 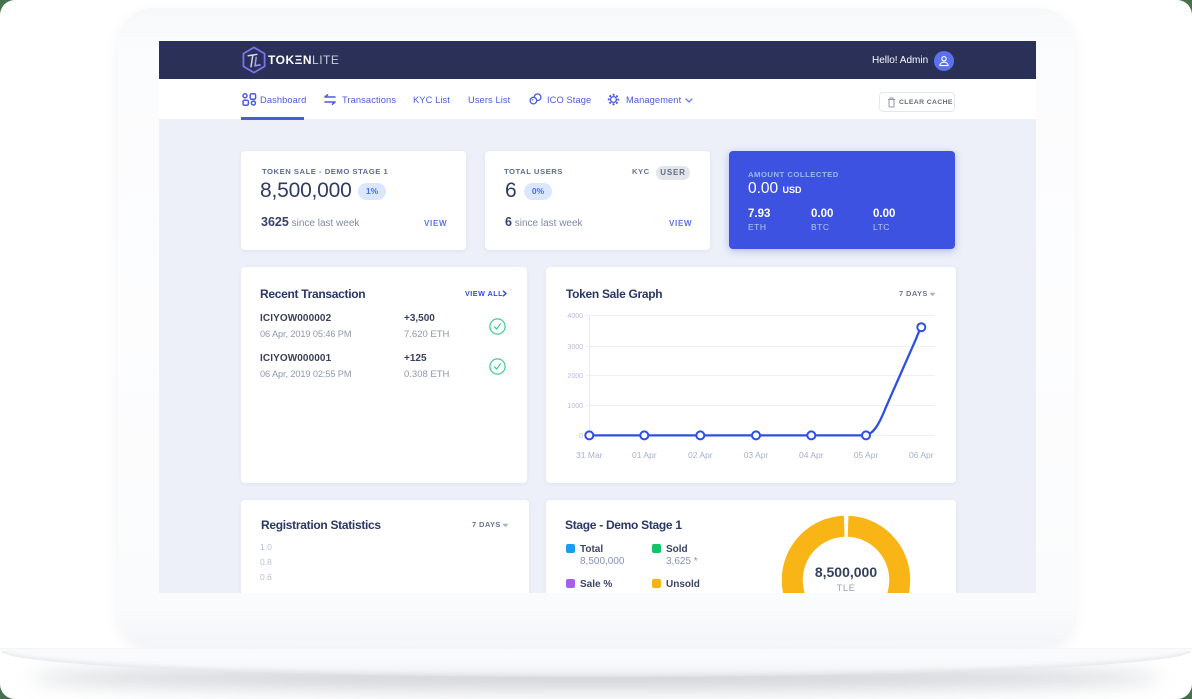 I want to click on svg-text: 0, so click(x=581, y=436).